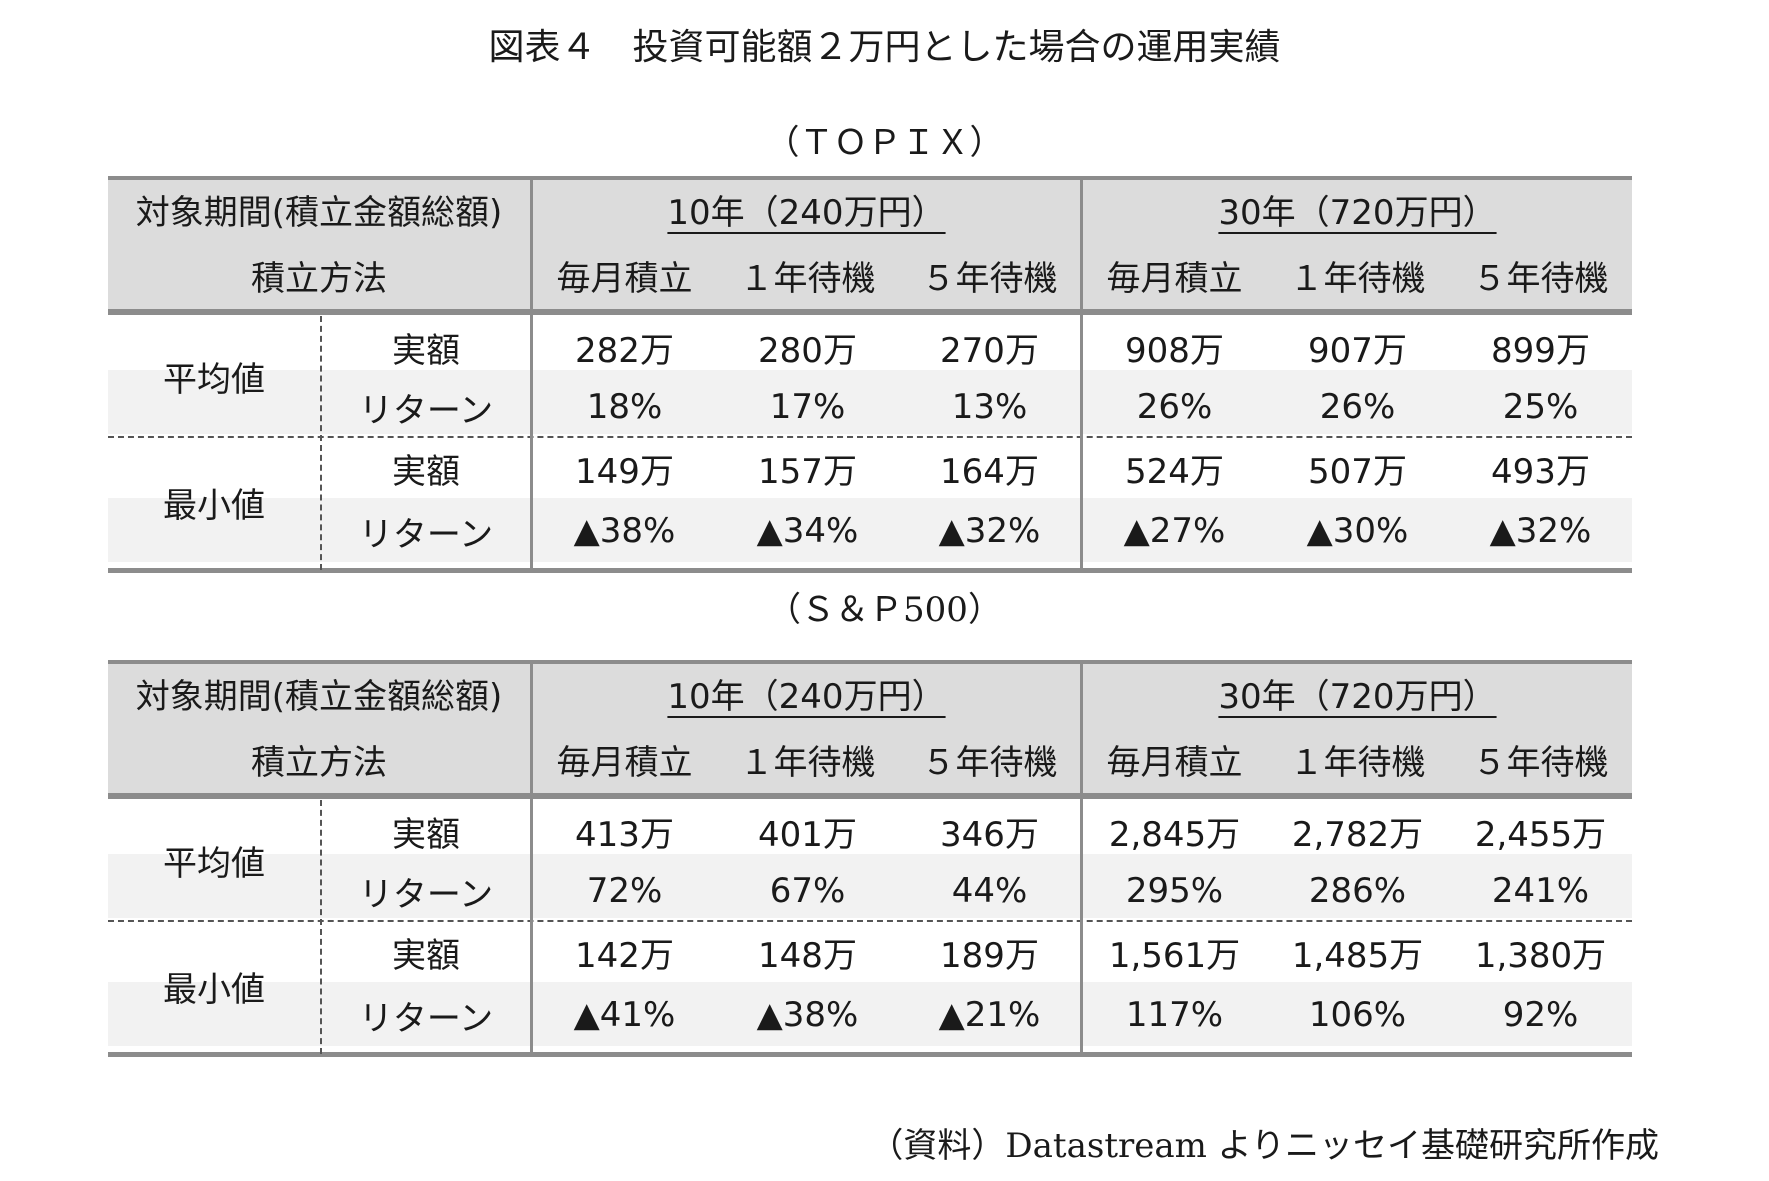 The height and width of the screenshot is (1181, 1769). What do you see at coordinates (807, 471) in the screenshot?
I see `table-cell: 157万` at bounding box center [807, 471].